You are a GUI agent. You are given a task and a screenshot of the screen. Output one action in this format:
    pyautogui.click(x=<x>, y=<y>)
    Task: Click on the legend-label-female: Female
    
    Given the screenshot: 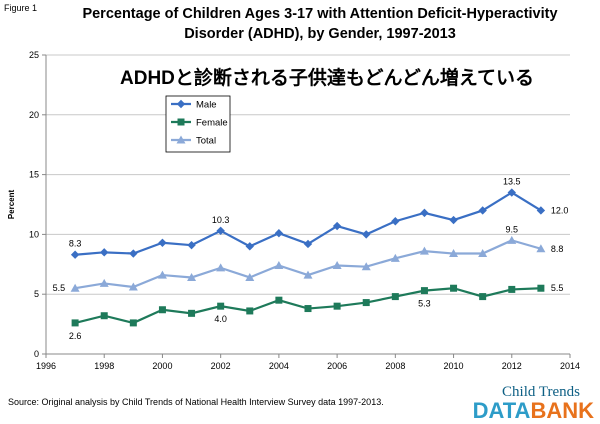 What is the action you would take?
    pyautogui.click(x=212, y=123)
    